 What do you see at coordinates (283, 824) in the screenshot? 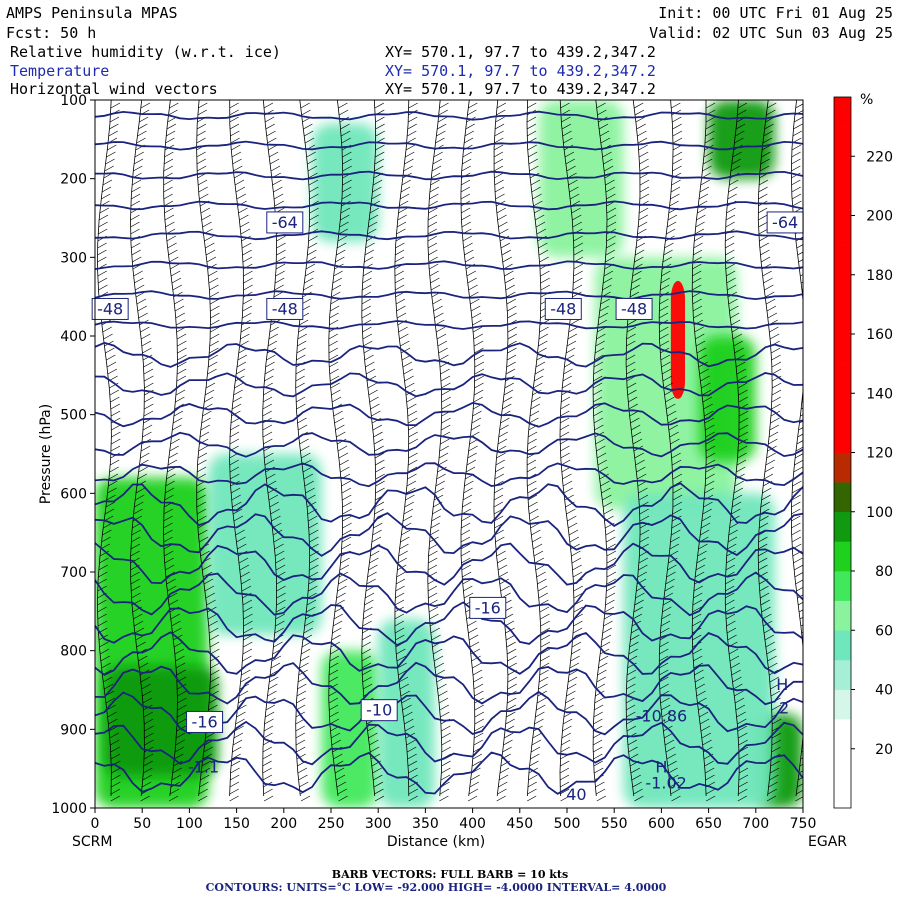
I see `x-tick-label: 200` at bounding box center [283, 824].